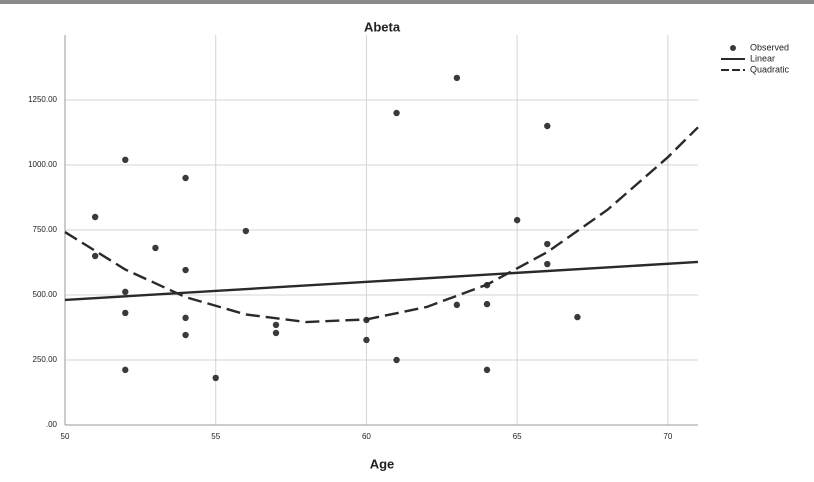 This screenshot has width=814, height=482. What do you see at coordinates (769, 47) in the screenshot?
I see `legend-label: Observed` at bounding box center [769, 47].